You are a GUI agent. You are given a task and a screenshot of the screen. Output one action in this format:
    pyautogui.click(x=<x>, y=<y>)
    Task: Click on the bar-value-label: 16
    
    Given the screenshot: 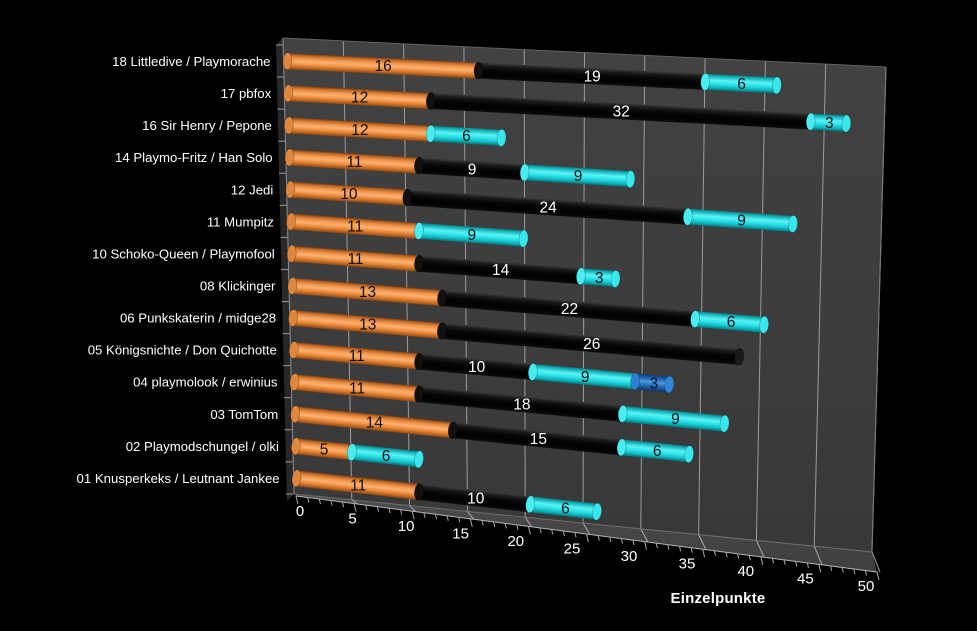 What is the action you would take?
    pyautogui.click(x=382, y=66)
    